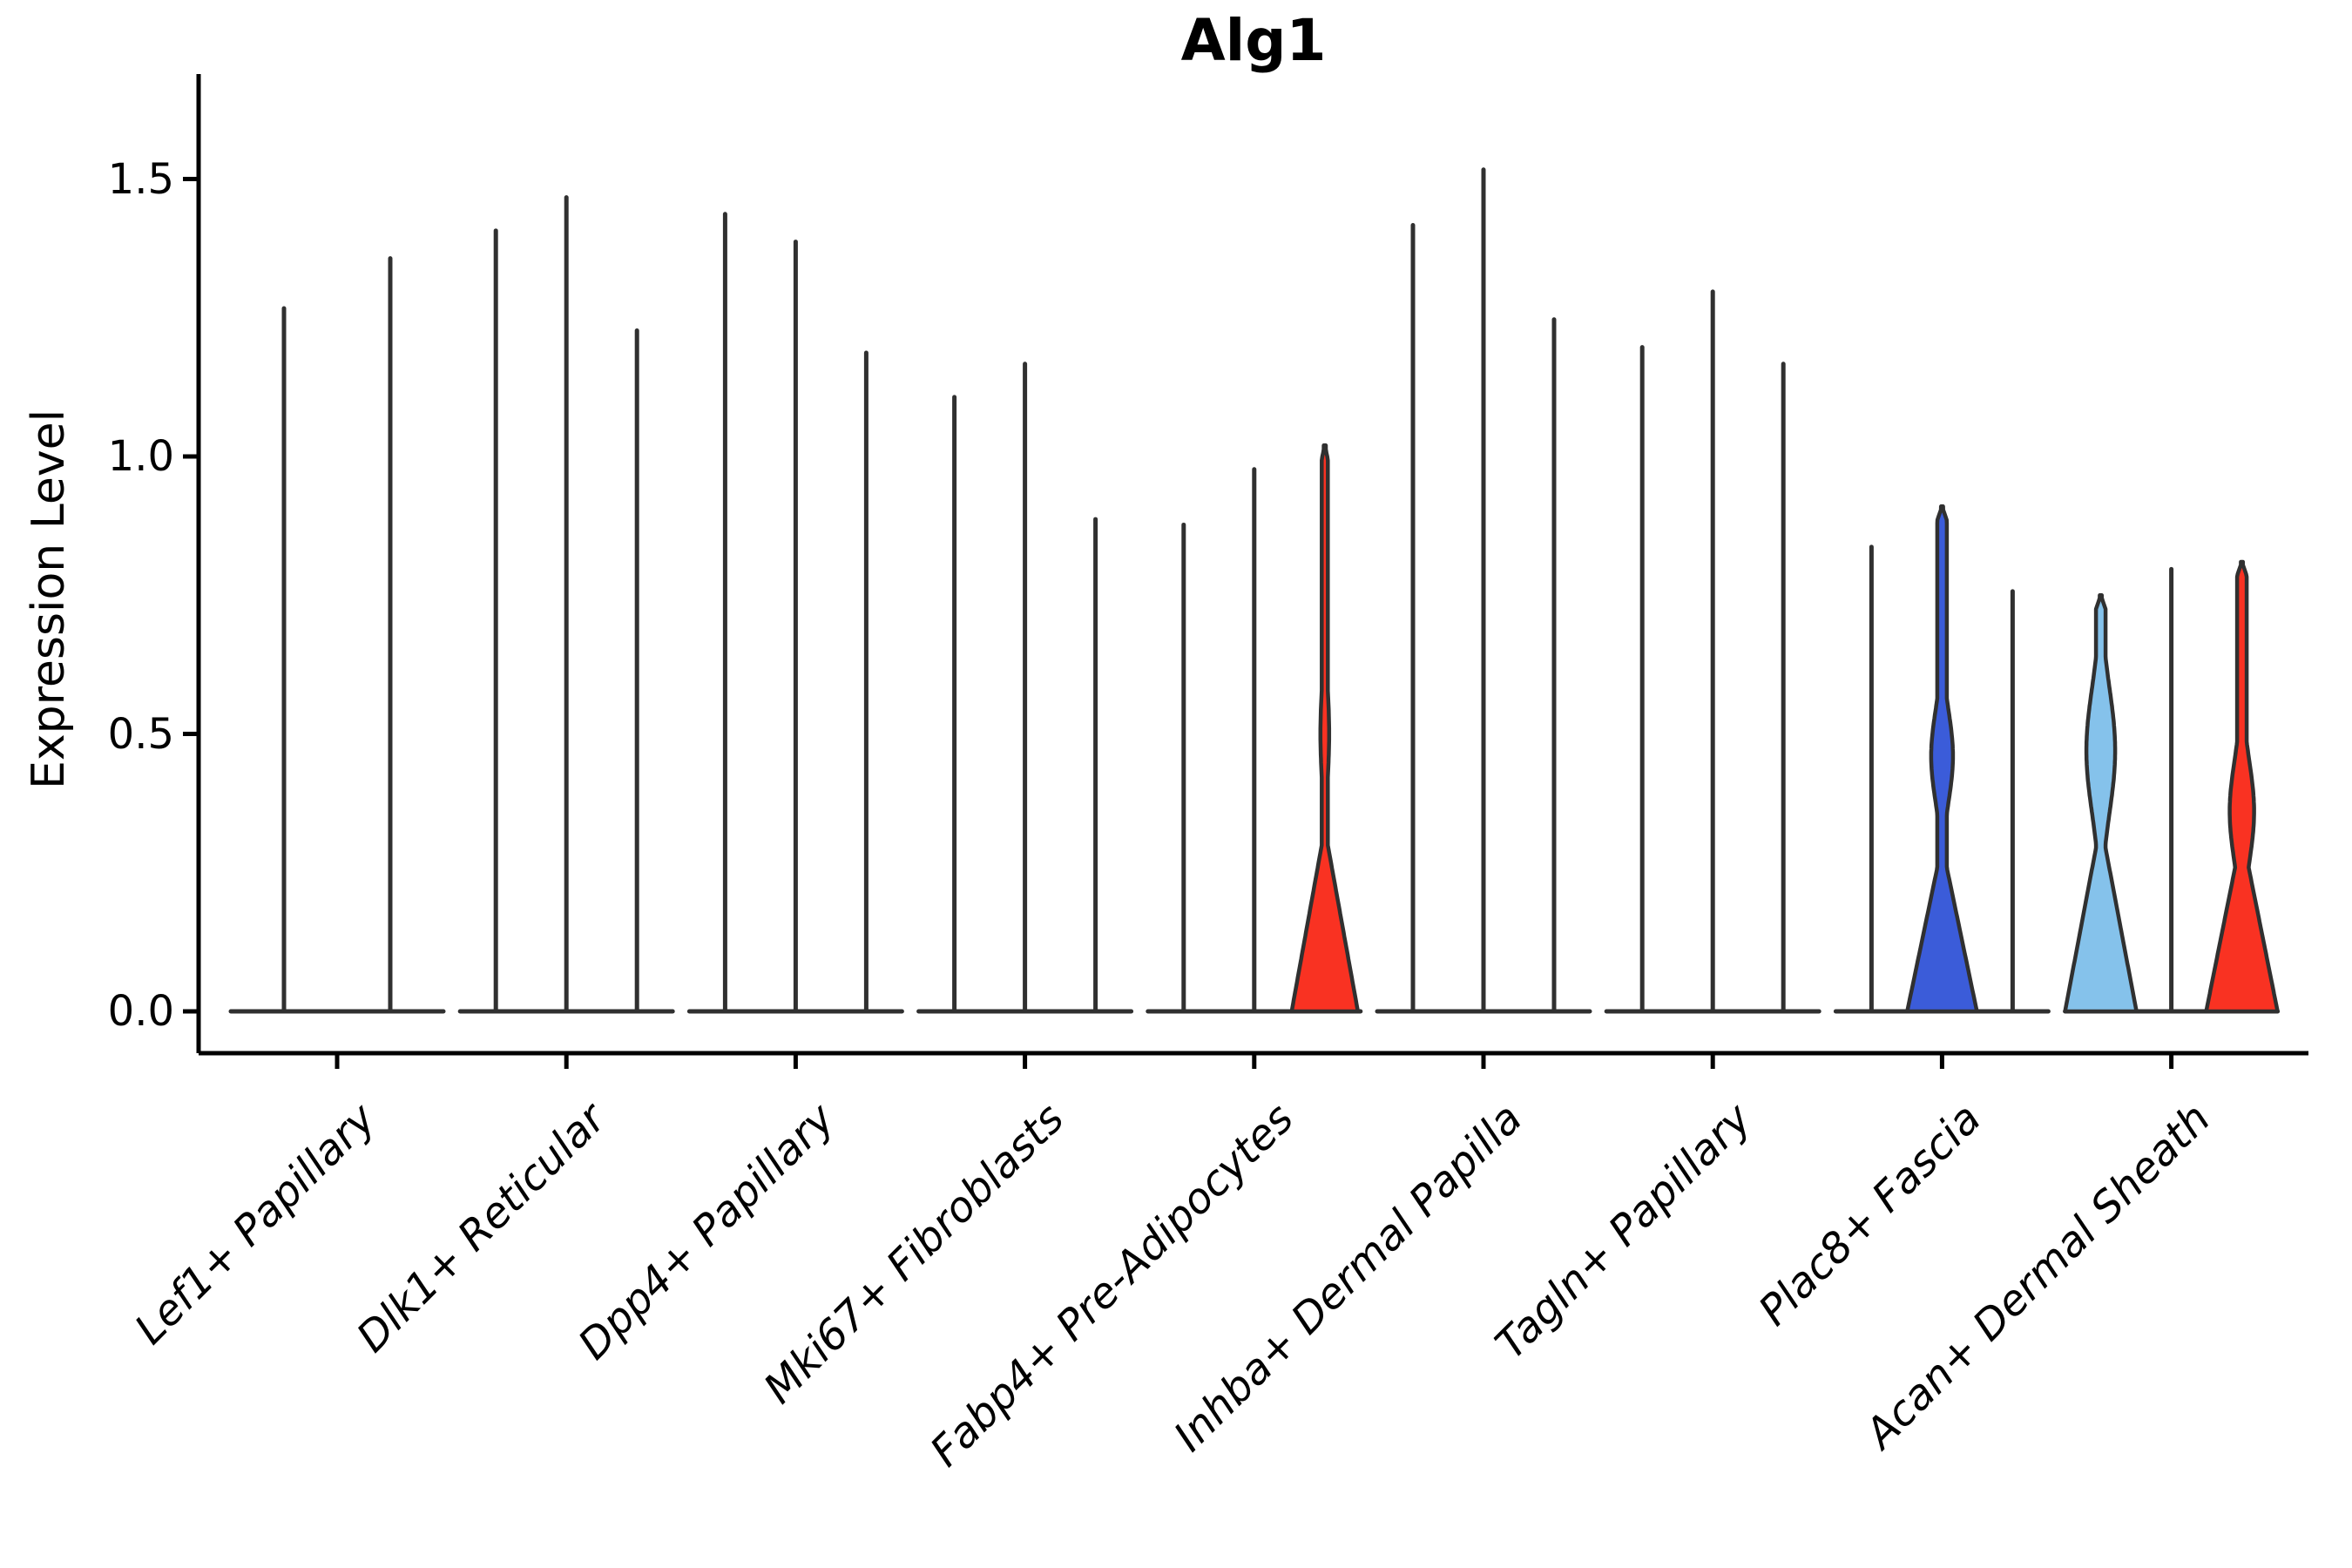 The width and height of the screenshot is (2352, 1568). What do you see at coordinates (140, 1012) in the screenshot?
I see `y-tick-label: 0.0` at bounding box center [140, 1012].